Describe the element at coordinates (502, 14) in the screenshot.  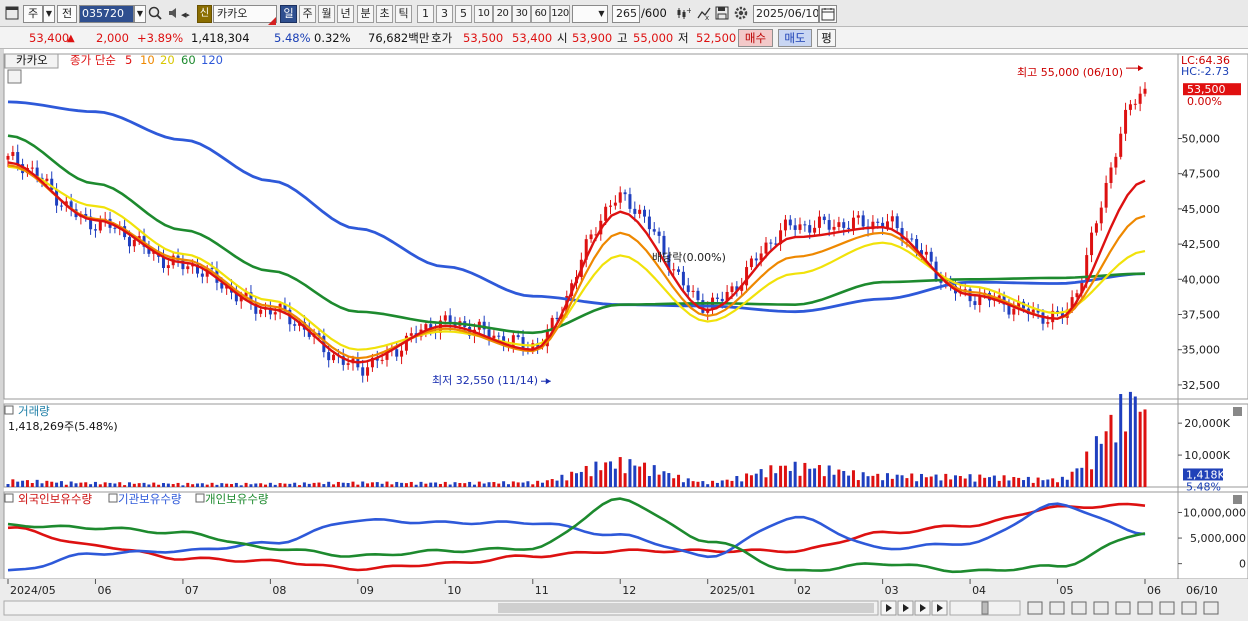
I see `tab-interval-20: 20` at that location.